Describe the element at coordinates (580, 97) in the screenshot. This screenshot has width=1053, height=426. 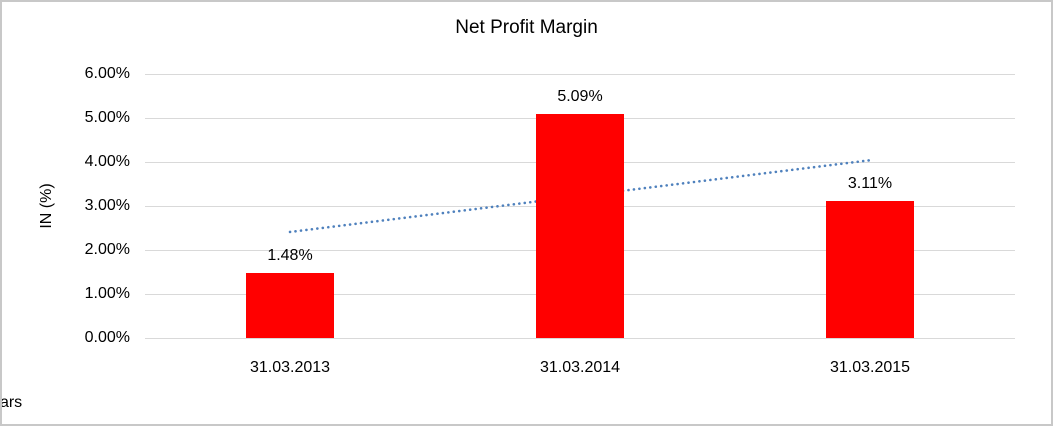
I see `bar-data-label: 5.09%` at that location.